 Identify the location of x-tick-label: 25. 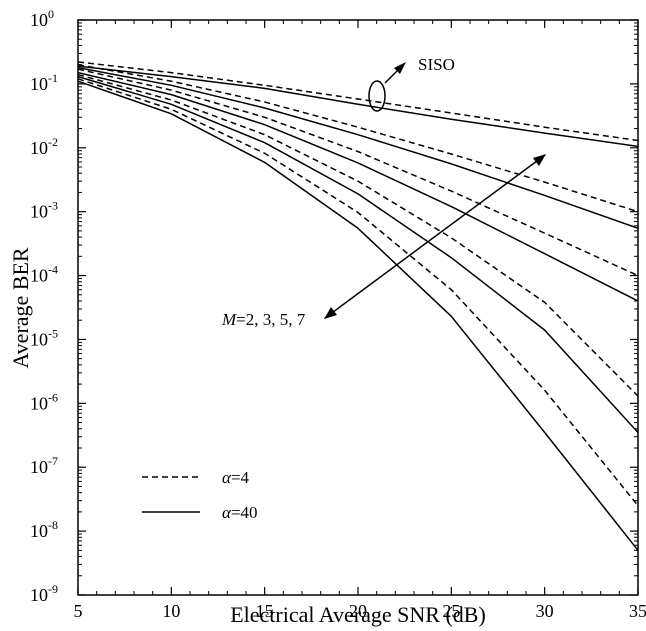
(451, 611).